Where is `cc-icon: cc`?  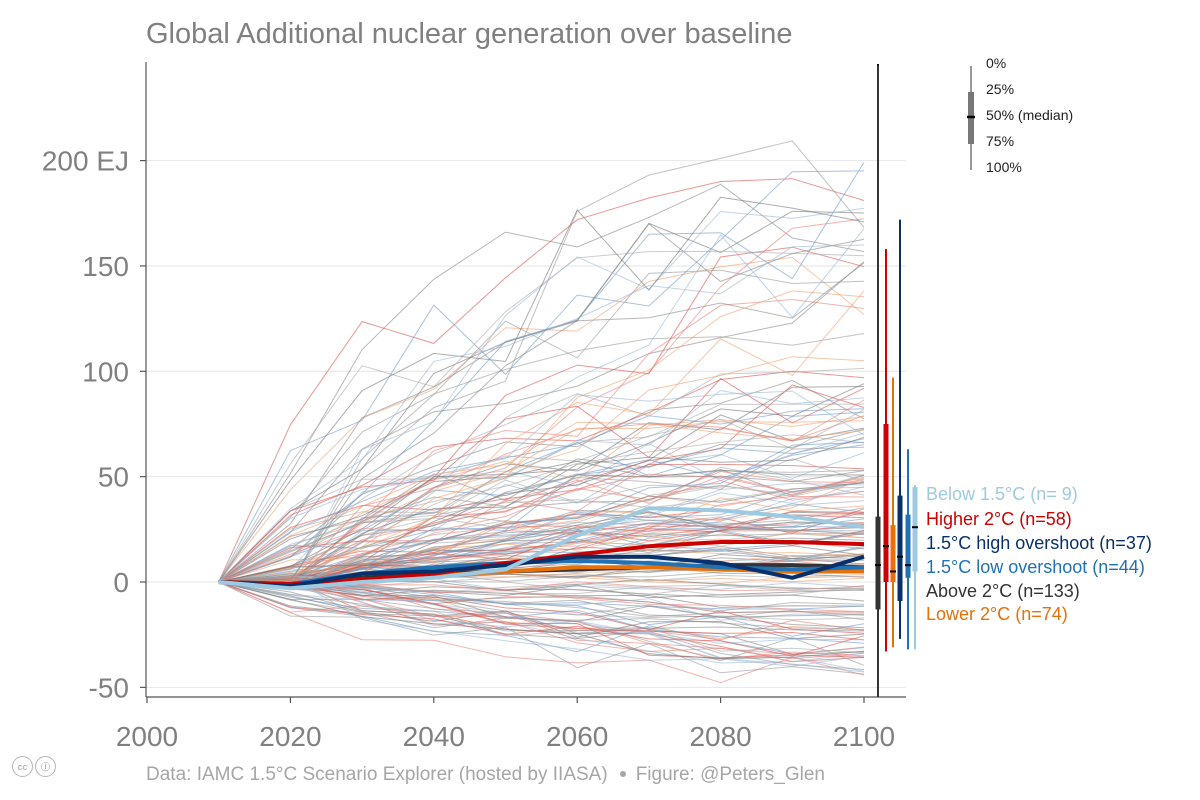
cc-icon: cc is located at coordinates (22, 766).